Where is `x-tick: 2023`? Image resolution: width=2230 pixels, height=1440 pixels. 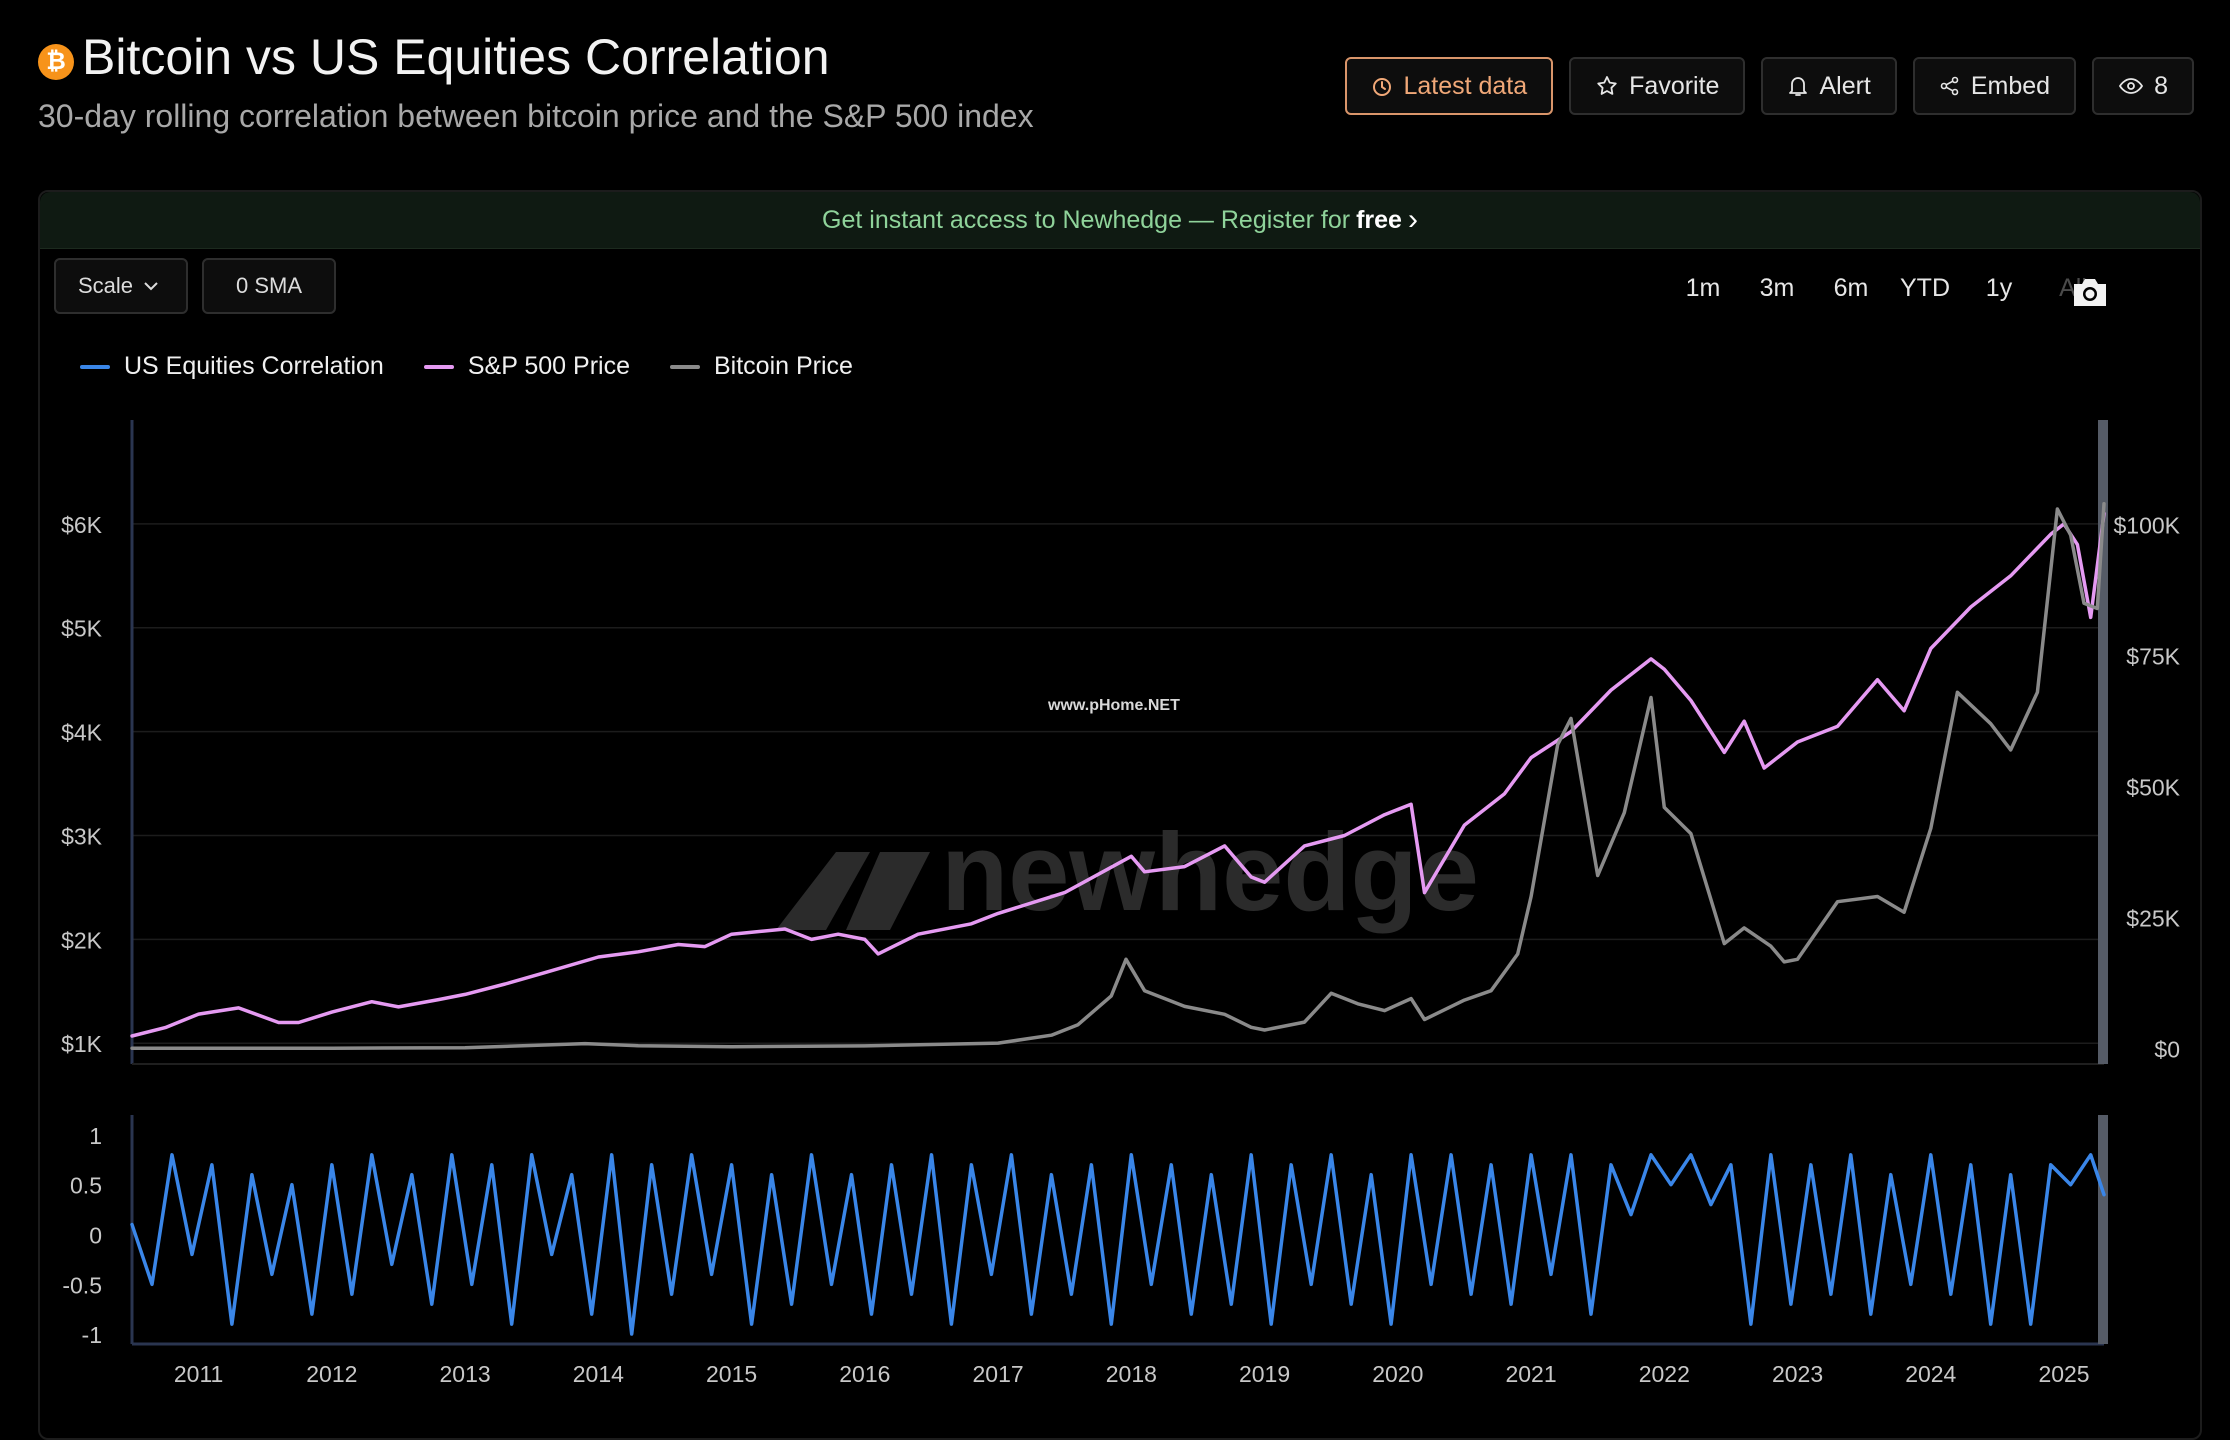 x-tick: 2023 is located at coordinates (1797, 1374).